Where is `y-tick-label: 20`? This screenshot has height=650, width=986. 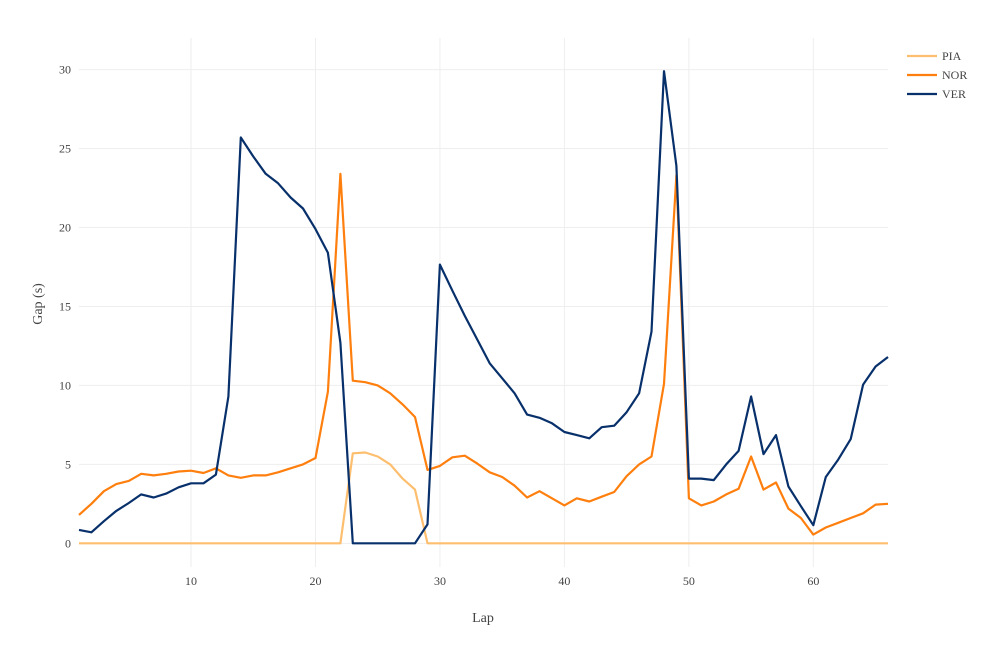
y-tick-label: 20 is located at coordinates (65, 227).